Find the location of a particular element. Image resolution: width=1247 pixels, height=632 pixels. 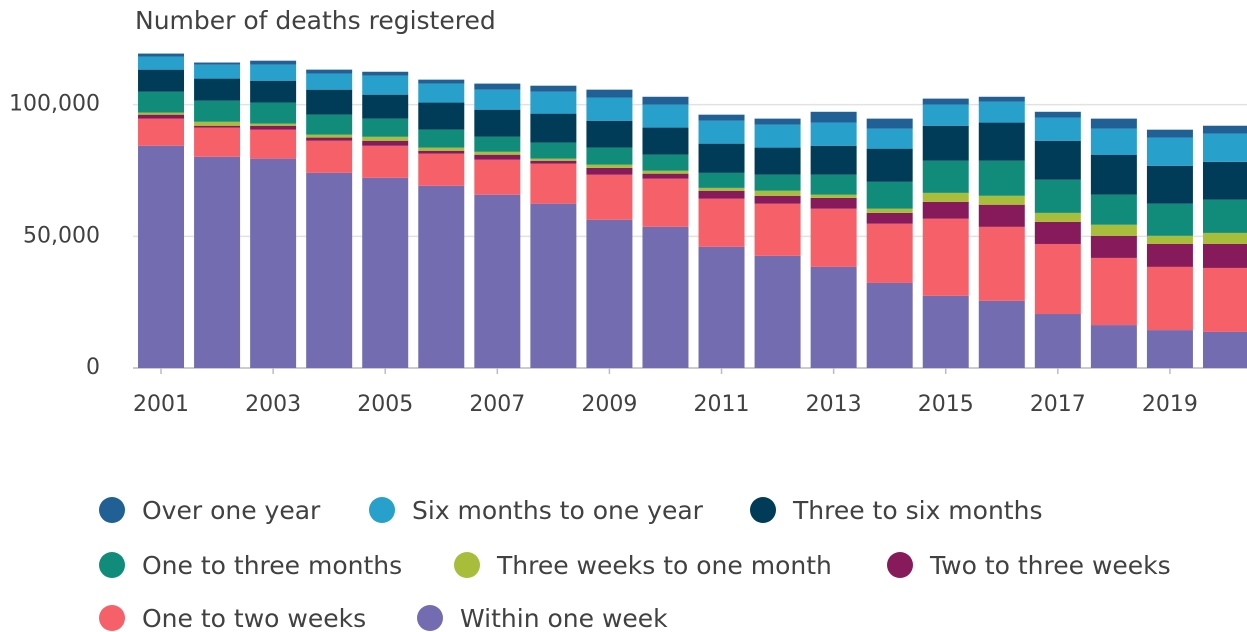

x-tick-label: 2017 is located at coordinates (1058, 404).